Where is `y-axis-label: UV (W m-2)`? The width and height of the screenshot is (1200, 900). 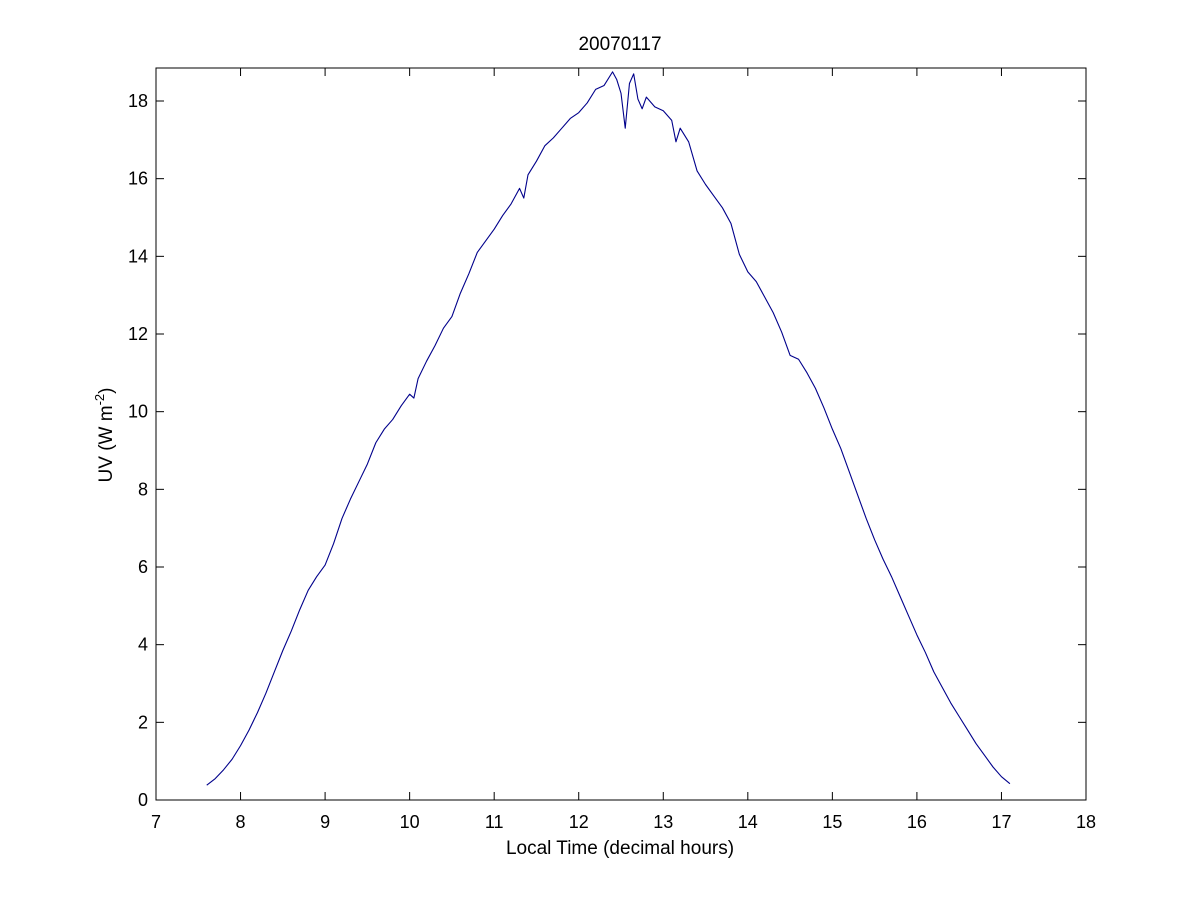
y-axis-label: UV (W m-2) is located at coordinates (104, 435).